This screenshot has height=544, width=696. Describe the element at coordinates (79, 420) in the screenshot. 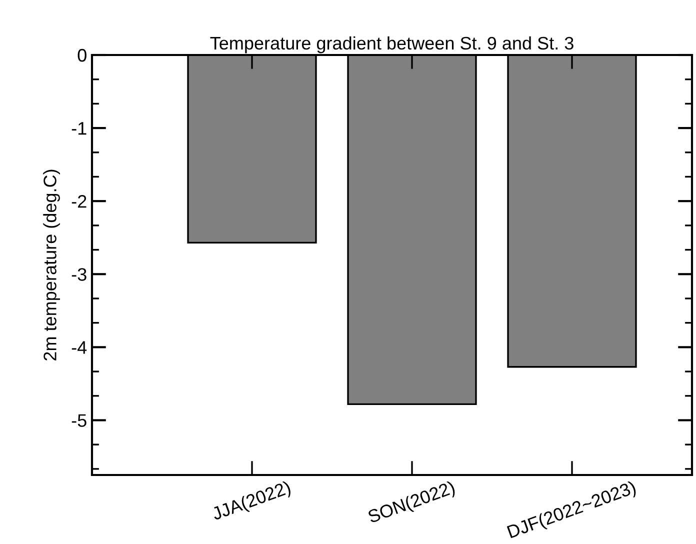

I see `y-tick-label: -5` at that location.